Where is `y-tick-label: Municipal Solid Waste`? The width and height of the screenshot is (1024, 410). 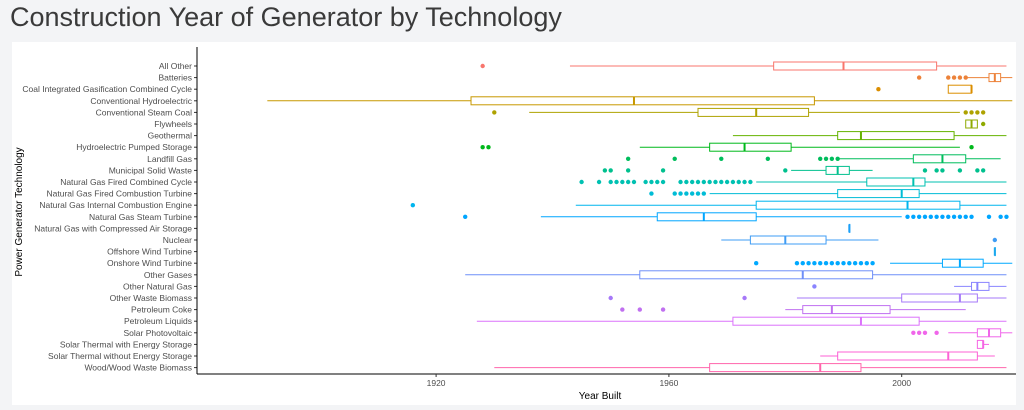
y-tick-label: Municipal Solid Waste is located at coordinates (151, 170).